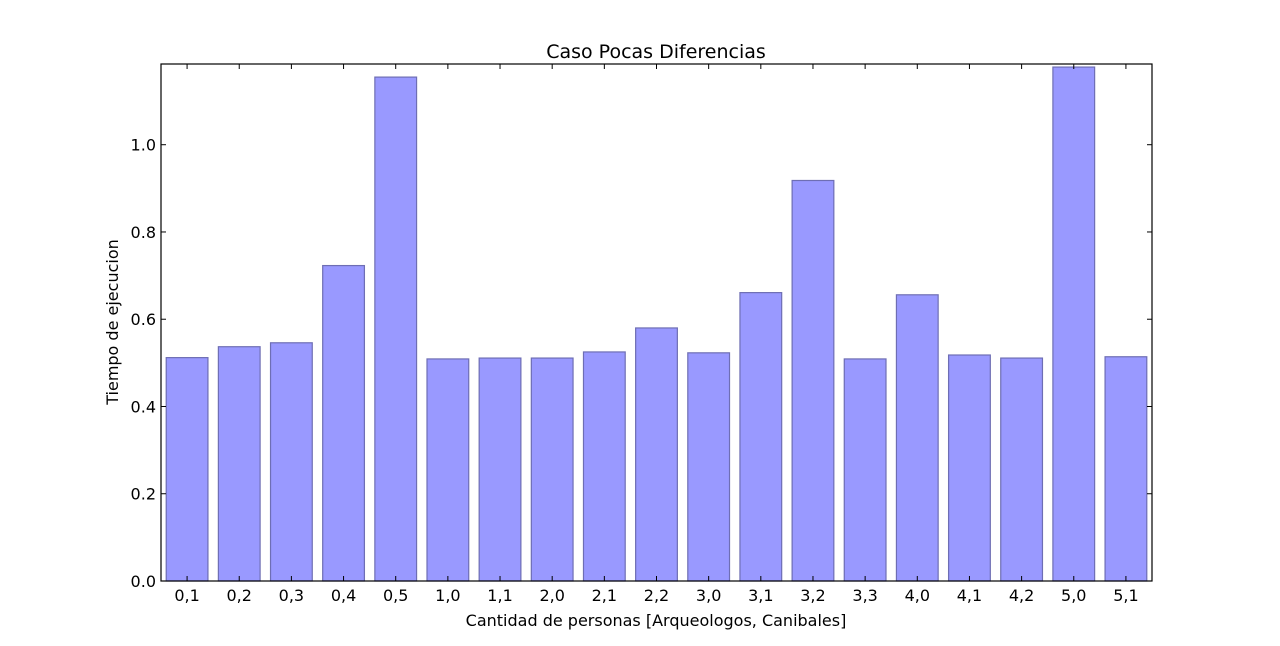  Describe the element at coordinates (395, 595) in the screenshot. I see `x-tick-label: 0,5` at that location.